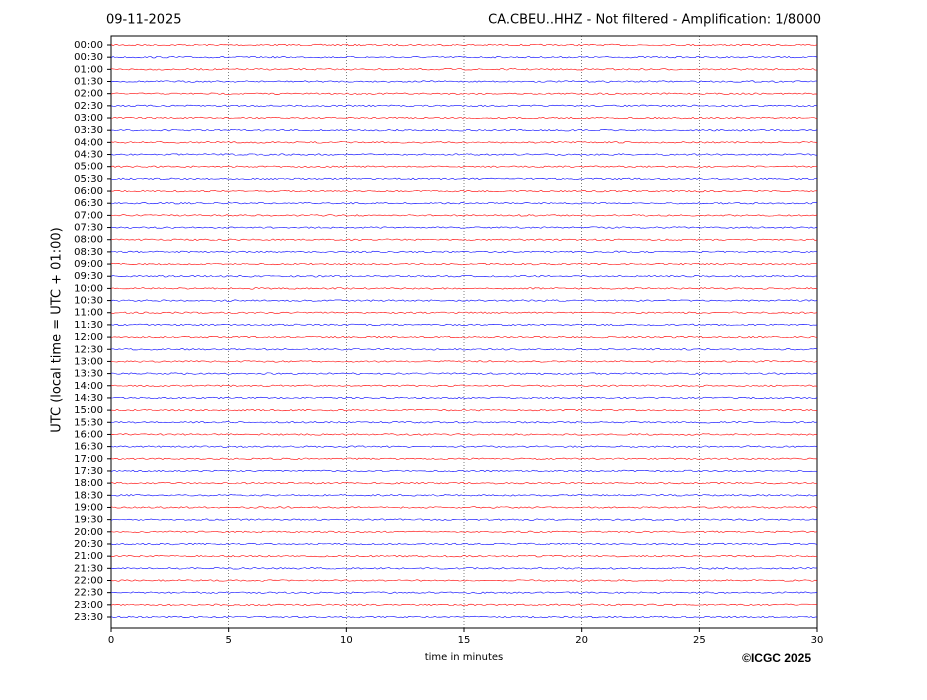  What do you see at coordinates (88, 520) in the screenshot?
I see `y-tick-label: 19:30` at bounding box center [88, 520].